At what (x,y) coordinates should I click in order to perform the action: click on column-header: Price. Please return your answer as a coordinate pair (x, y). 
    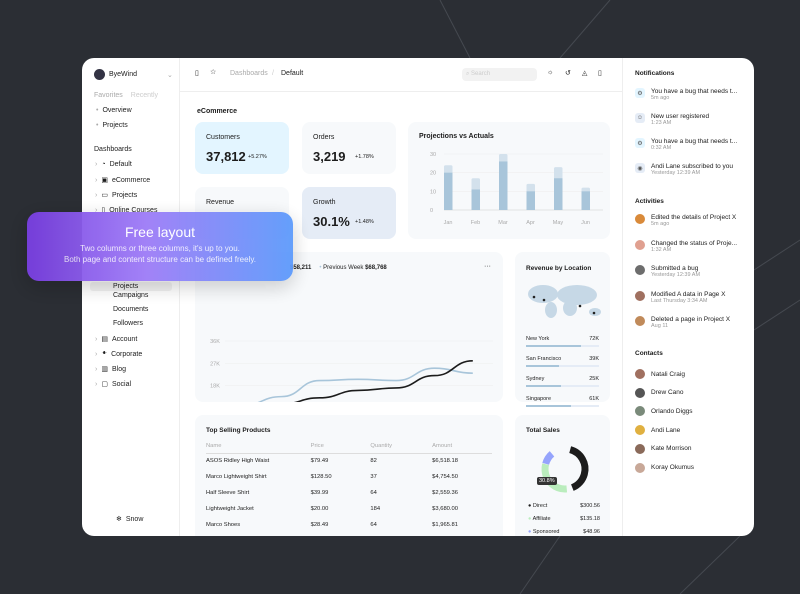
    Looking at the image, I should click on (340, 447).